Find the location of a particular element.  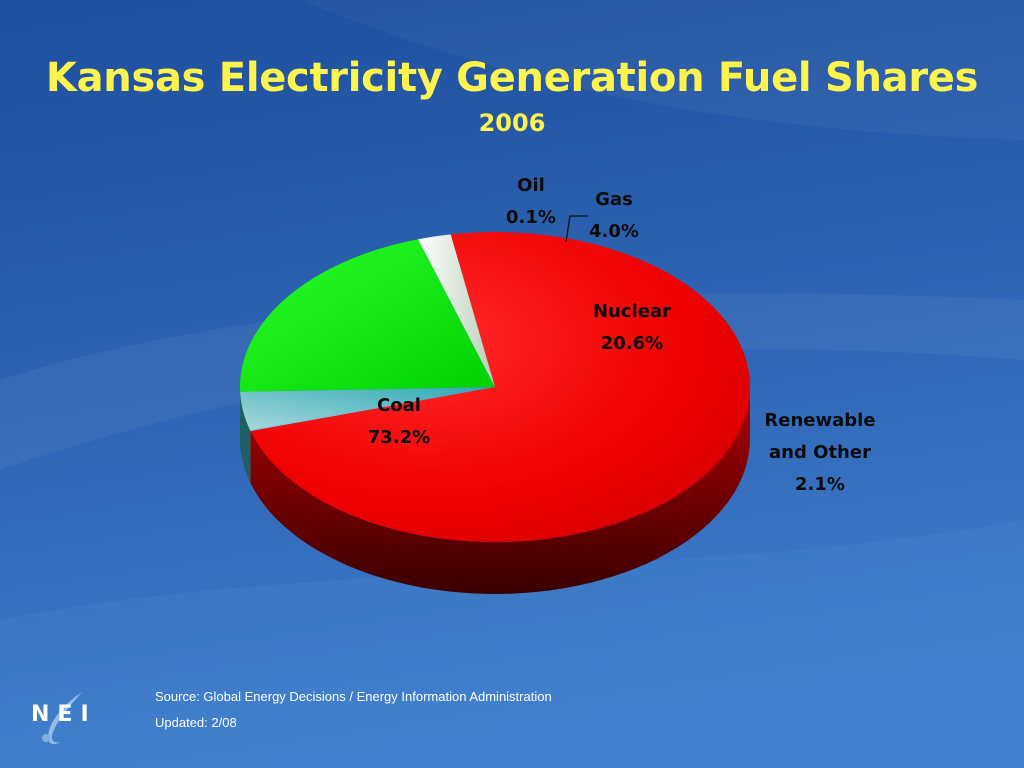

slice-label-name: Gas is located at coordinates (614, 199).